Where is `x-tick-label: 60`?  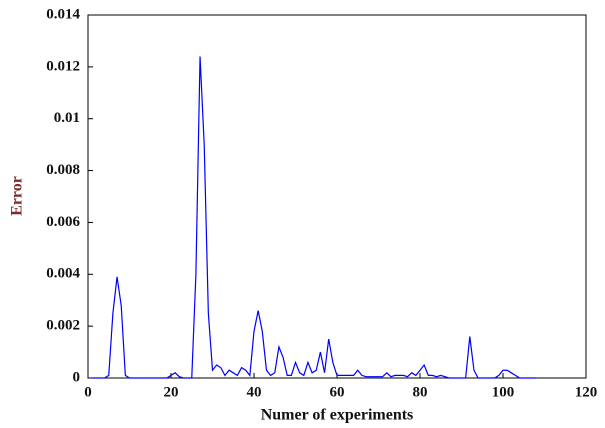
x-tick-label: 60 is located at coordinates (337, 392).